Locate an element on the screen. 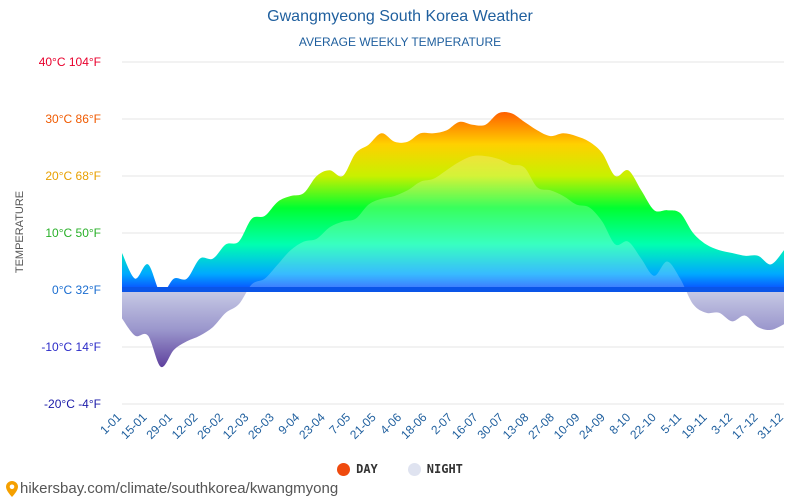 The image size is (800, 500). x-tick-label-16: 13-08 is located at coordinates (516, 426).